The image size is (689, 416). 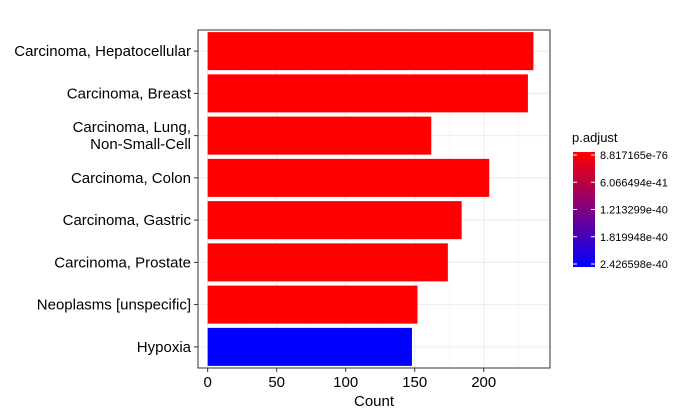 What do you see at coordinates (129, 93) in the screenshot?
I see `y-tick-label: Carcinoma, Breast` at bounding box center [129, 93].